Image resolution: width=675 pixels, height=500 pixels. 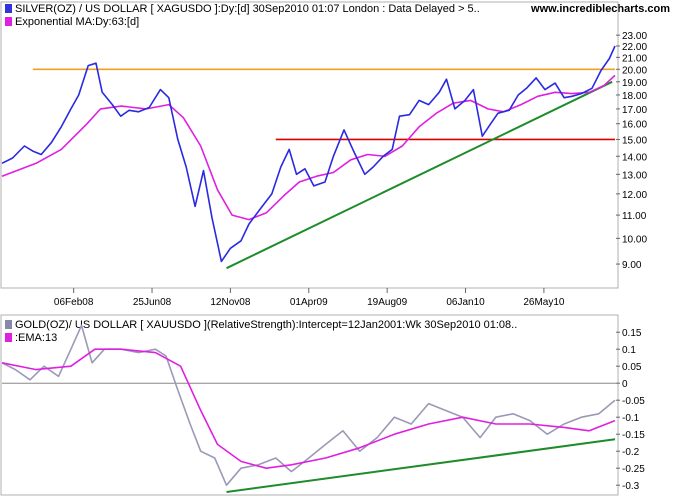 I want to click on y-tick-label: 0.15, so click(x=632, y=333).